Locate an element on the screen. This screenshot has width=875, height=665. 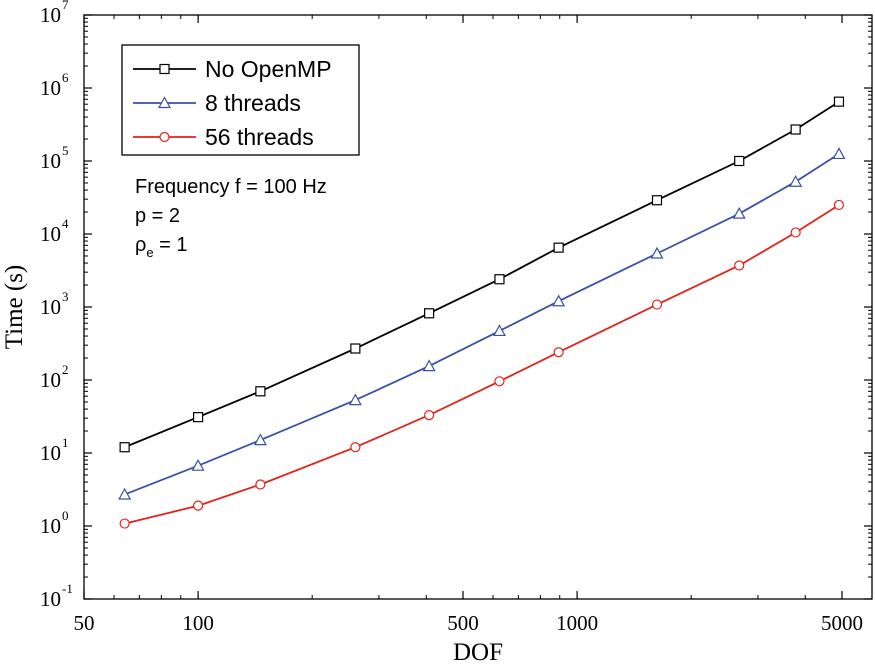
annotation-rho-subscript: e is located at coordinates (149, 252).